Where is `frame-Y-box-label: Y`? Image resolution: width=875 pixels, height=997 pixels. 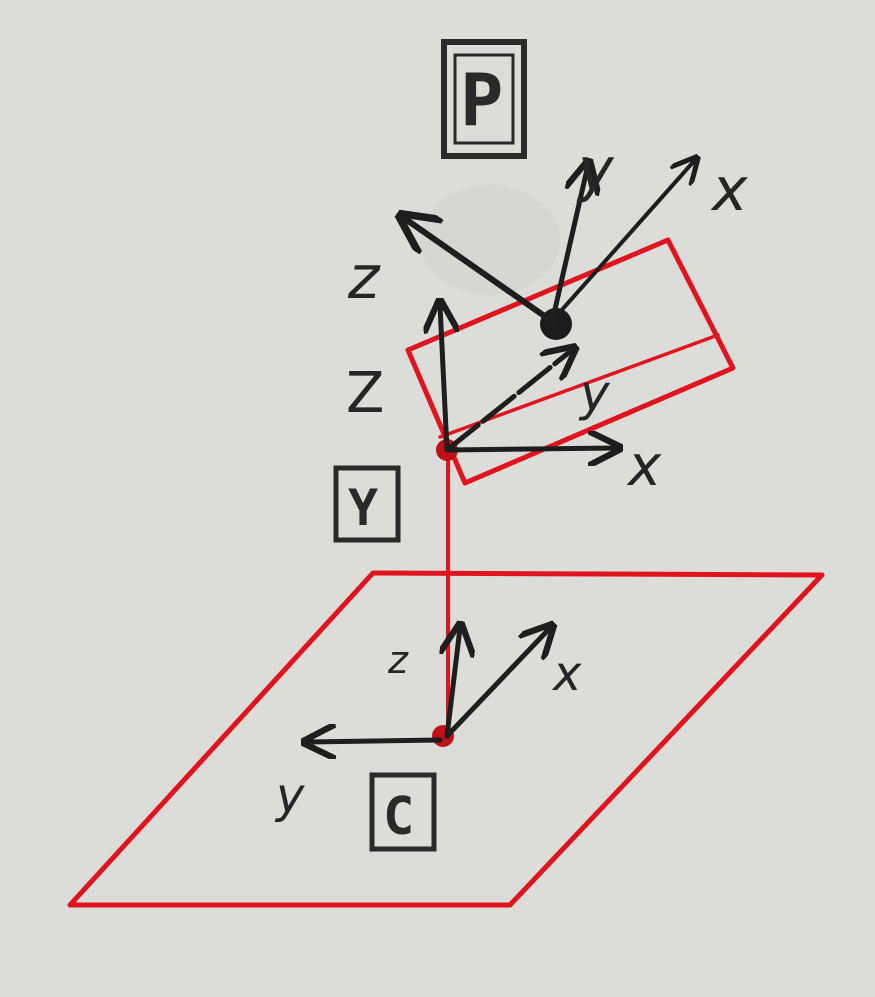 frame-Y-box-label: Y is located at coordinates (363, 508).